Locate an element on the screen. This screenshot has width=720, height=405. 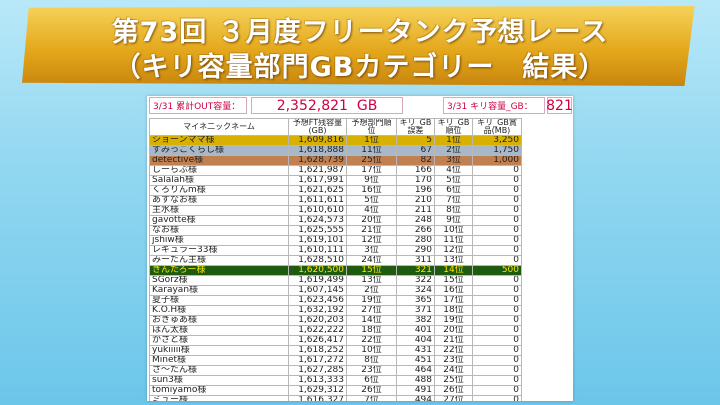
cell-name: K.O.H様 is located at coordinates (219, 310).